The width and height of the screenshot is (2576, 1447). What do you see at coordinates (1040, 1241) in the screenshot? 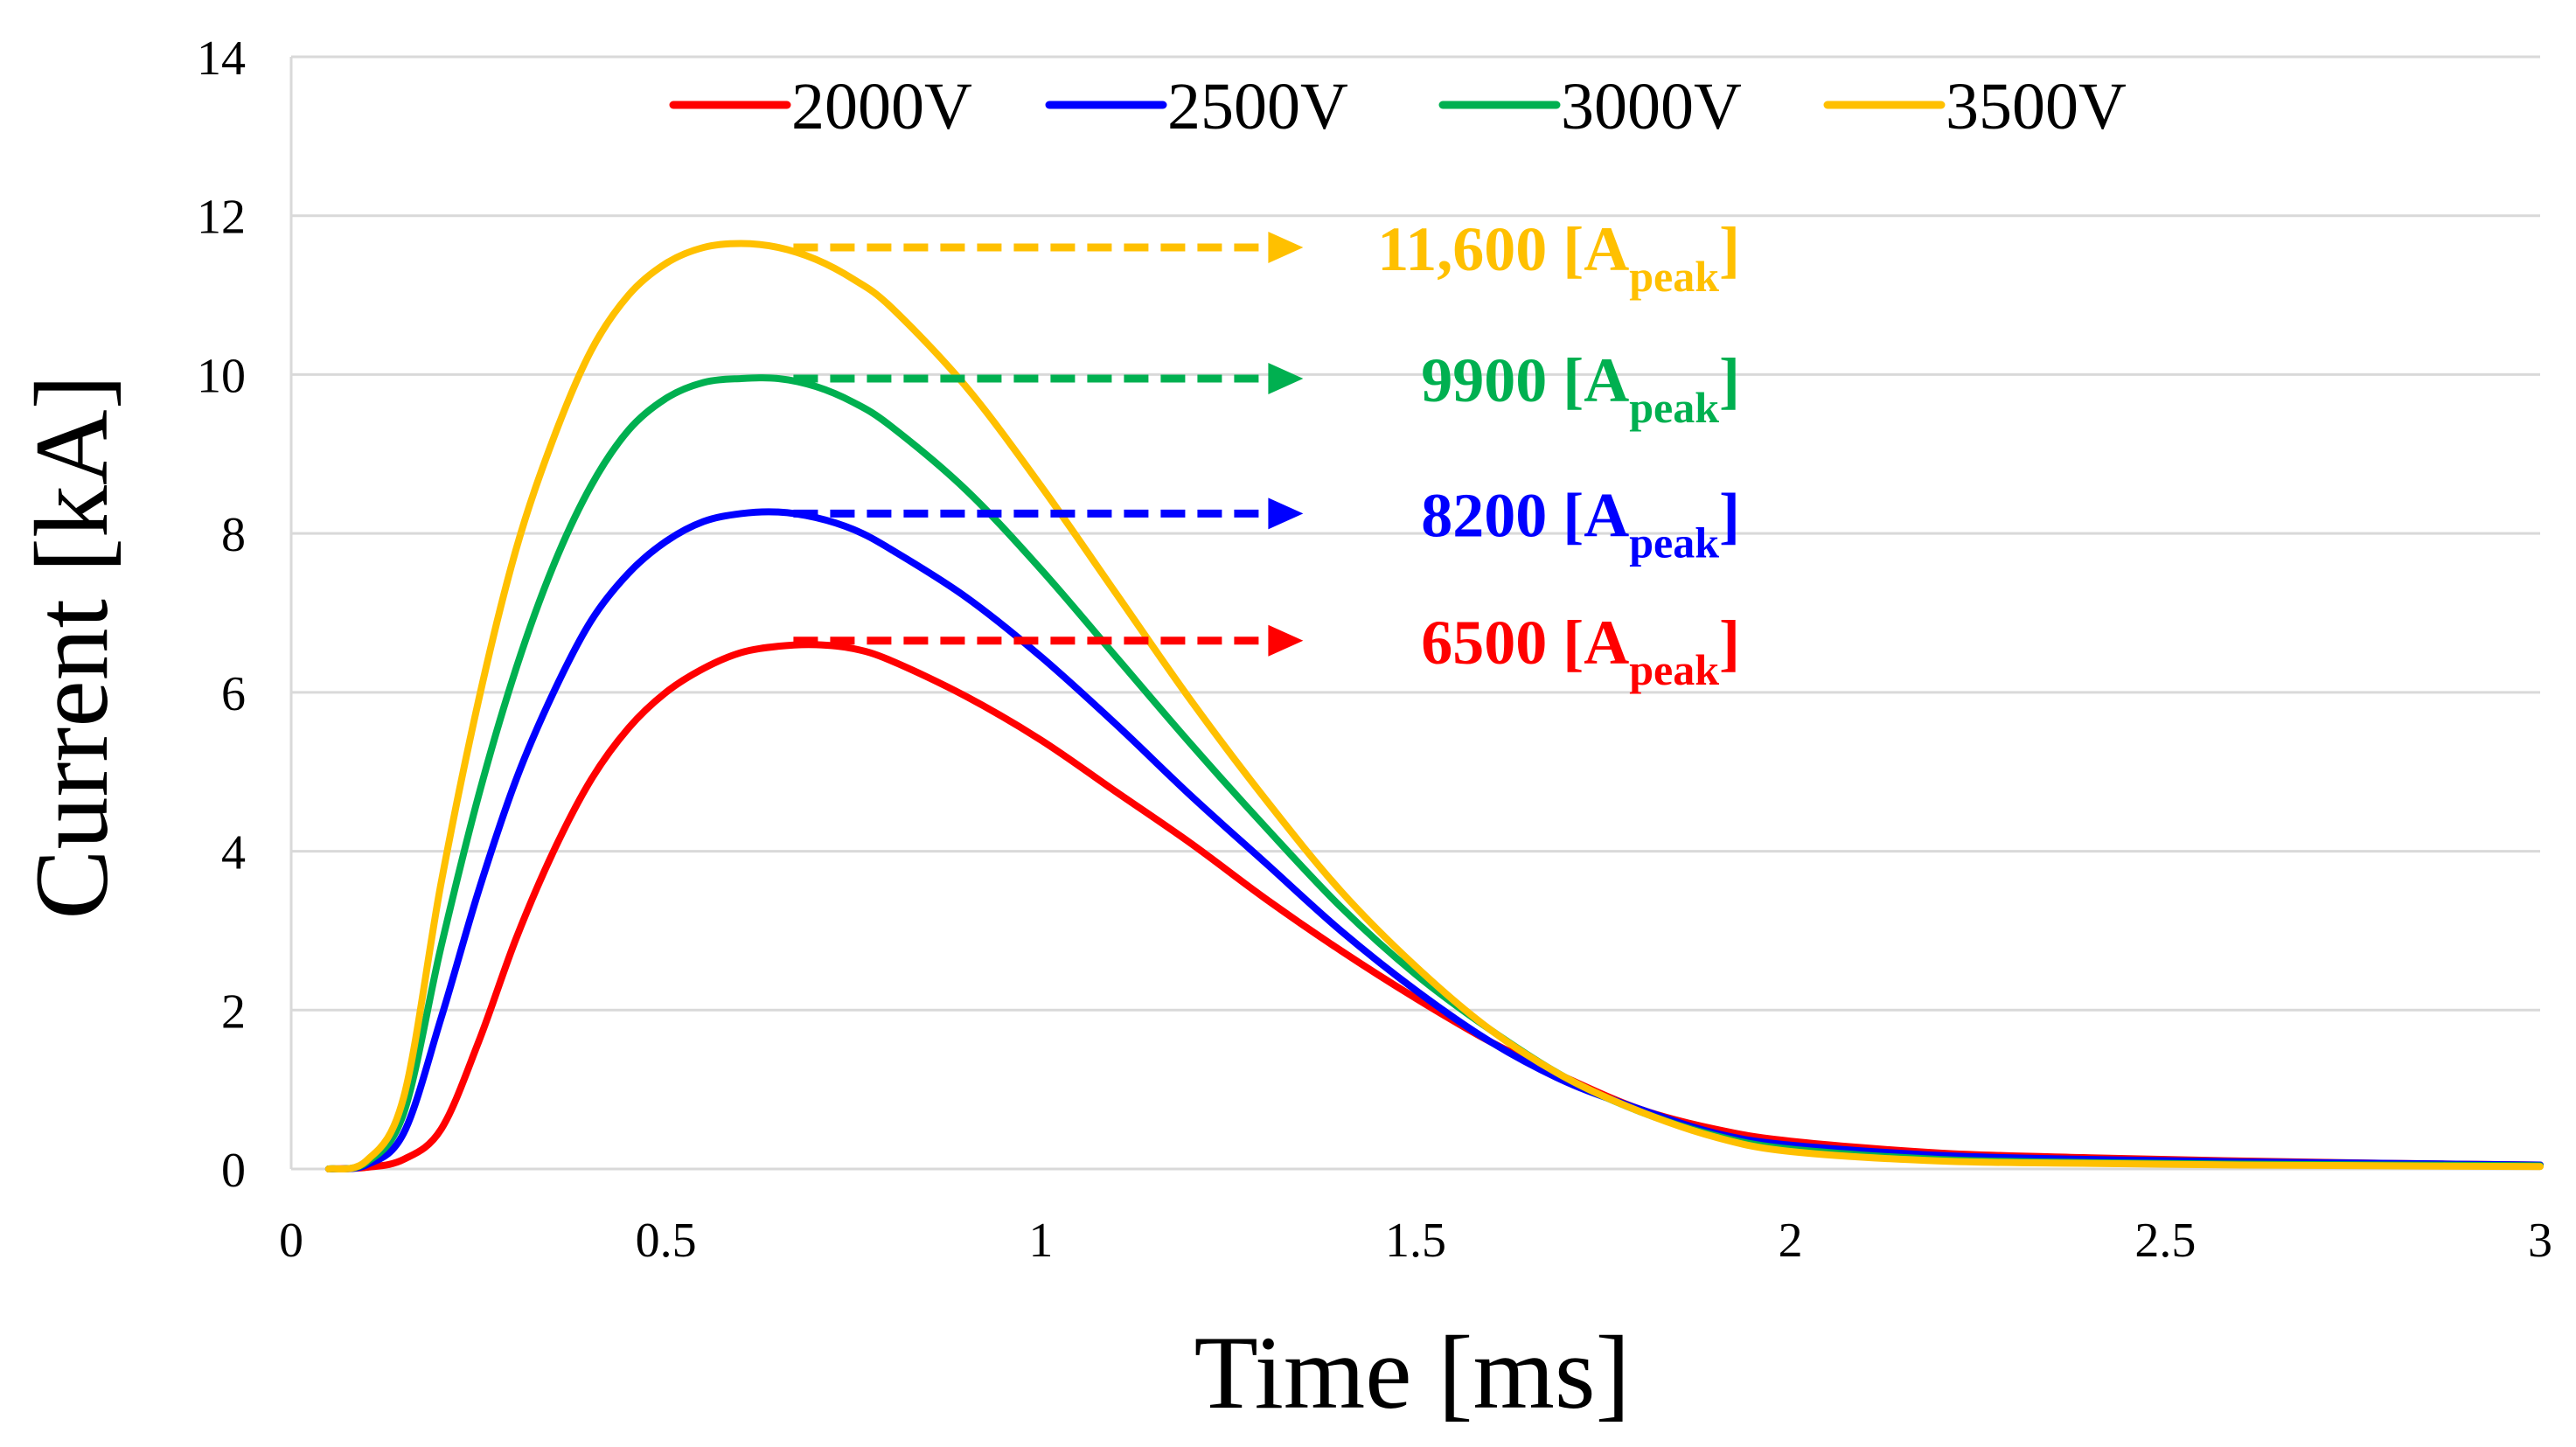
I see `x-tick-label: 1` at bounding box center [1040, 1241].